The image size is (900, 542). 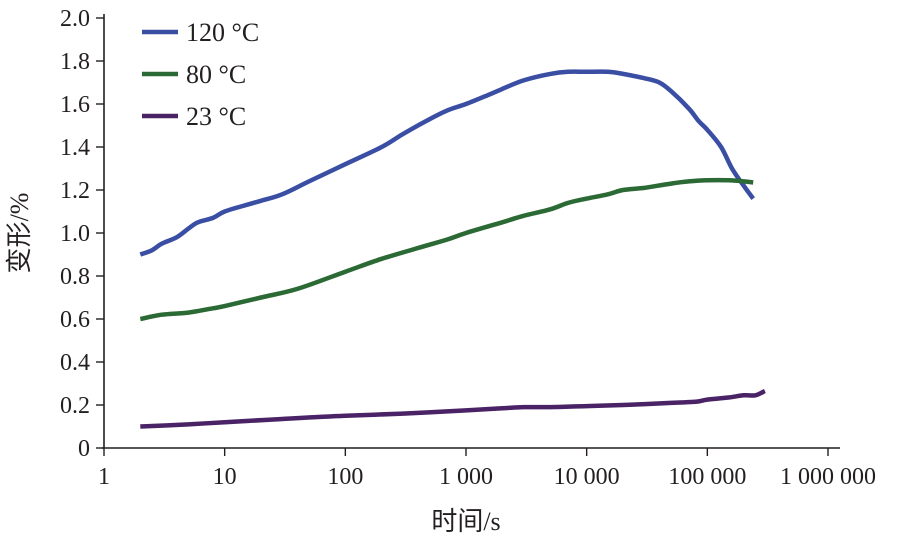 What do you see at coordinates (75, 363) in the screenshot?
I see `y-tick-label: 0.4` at bounding box center [75, 363].